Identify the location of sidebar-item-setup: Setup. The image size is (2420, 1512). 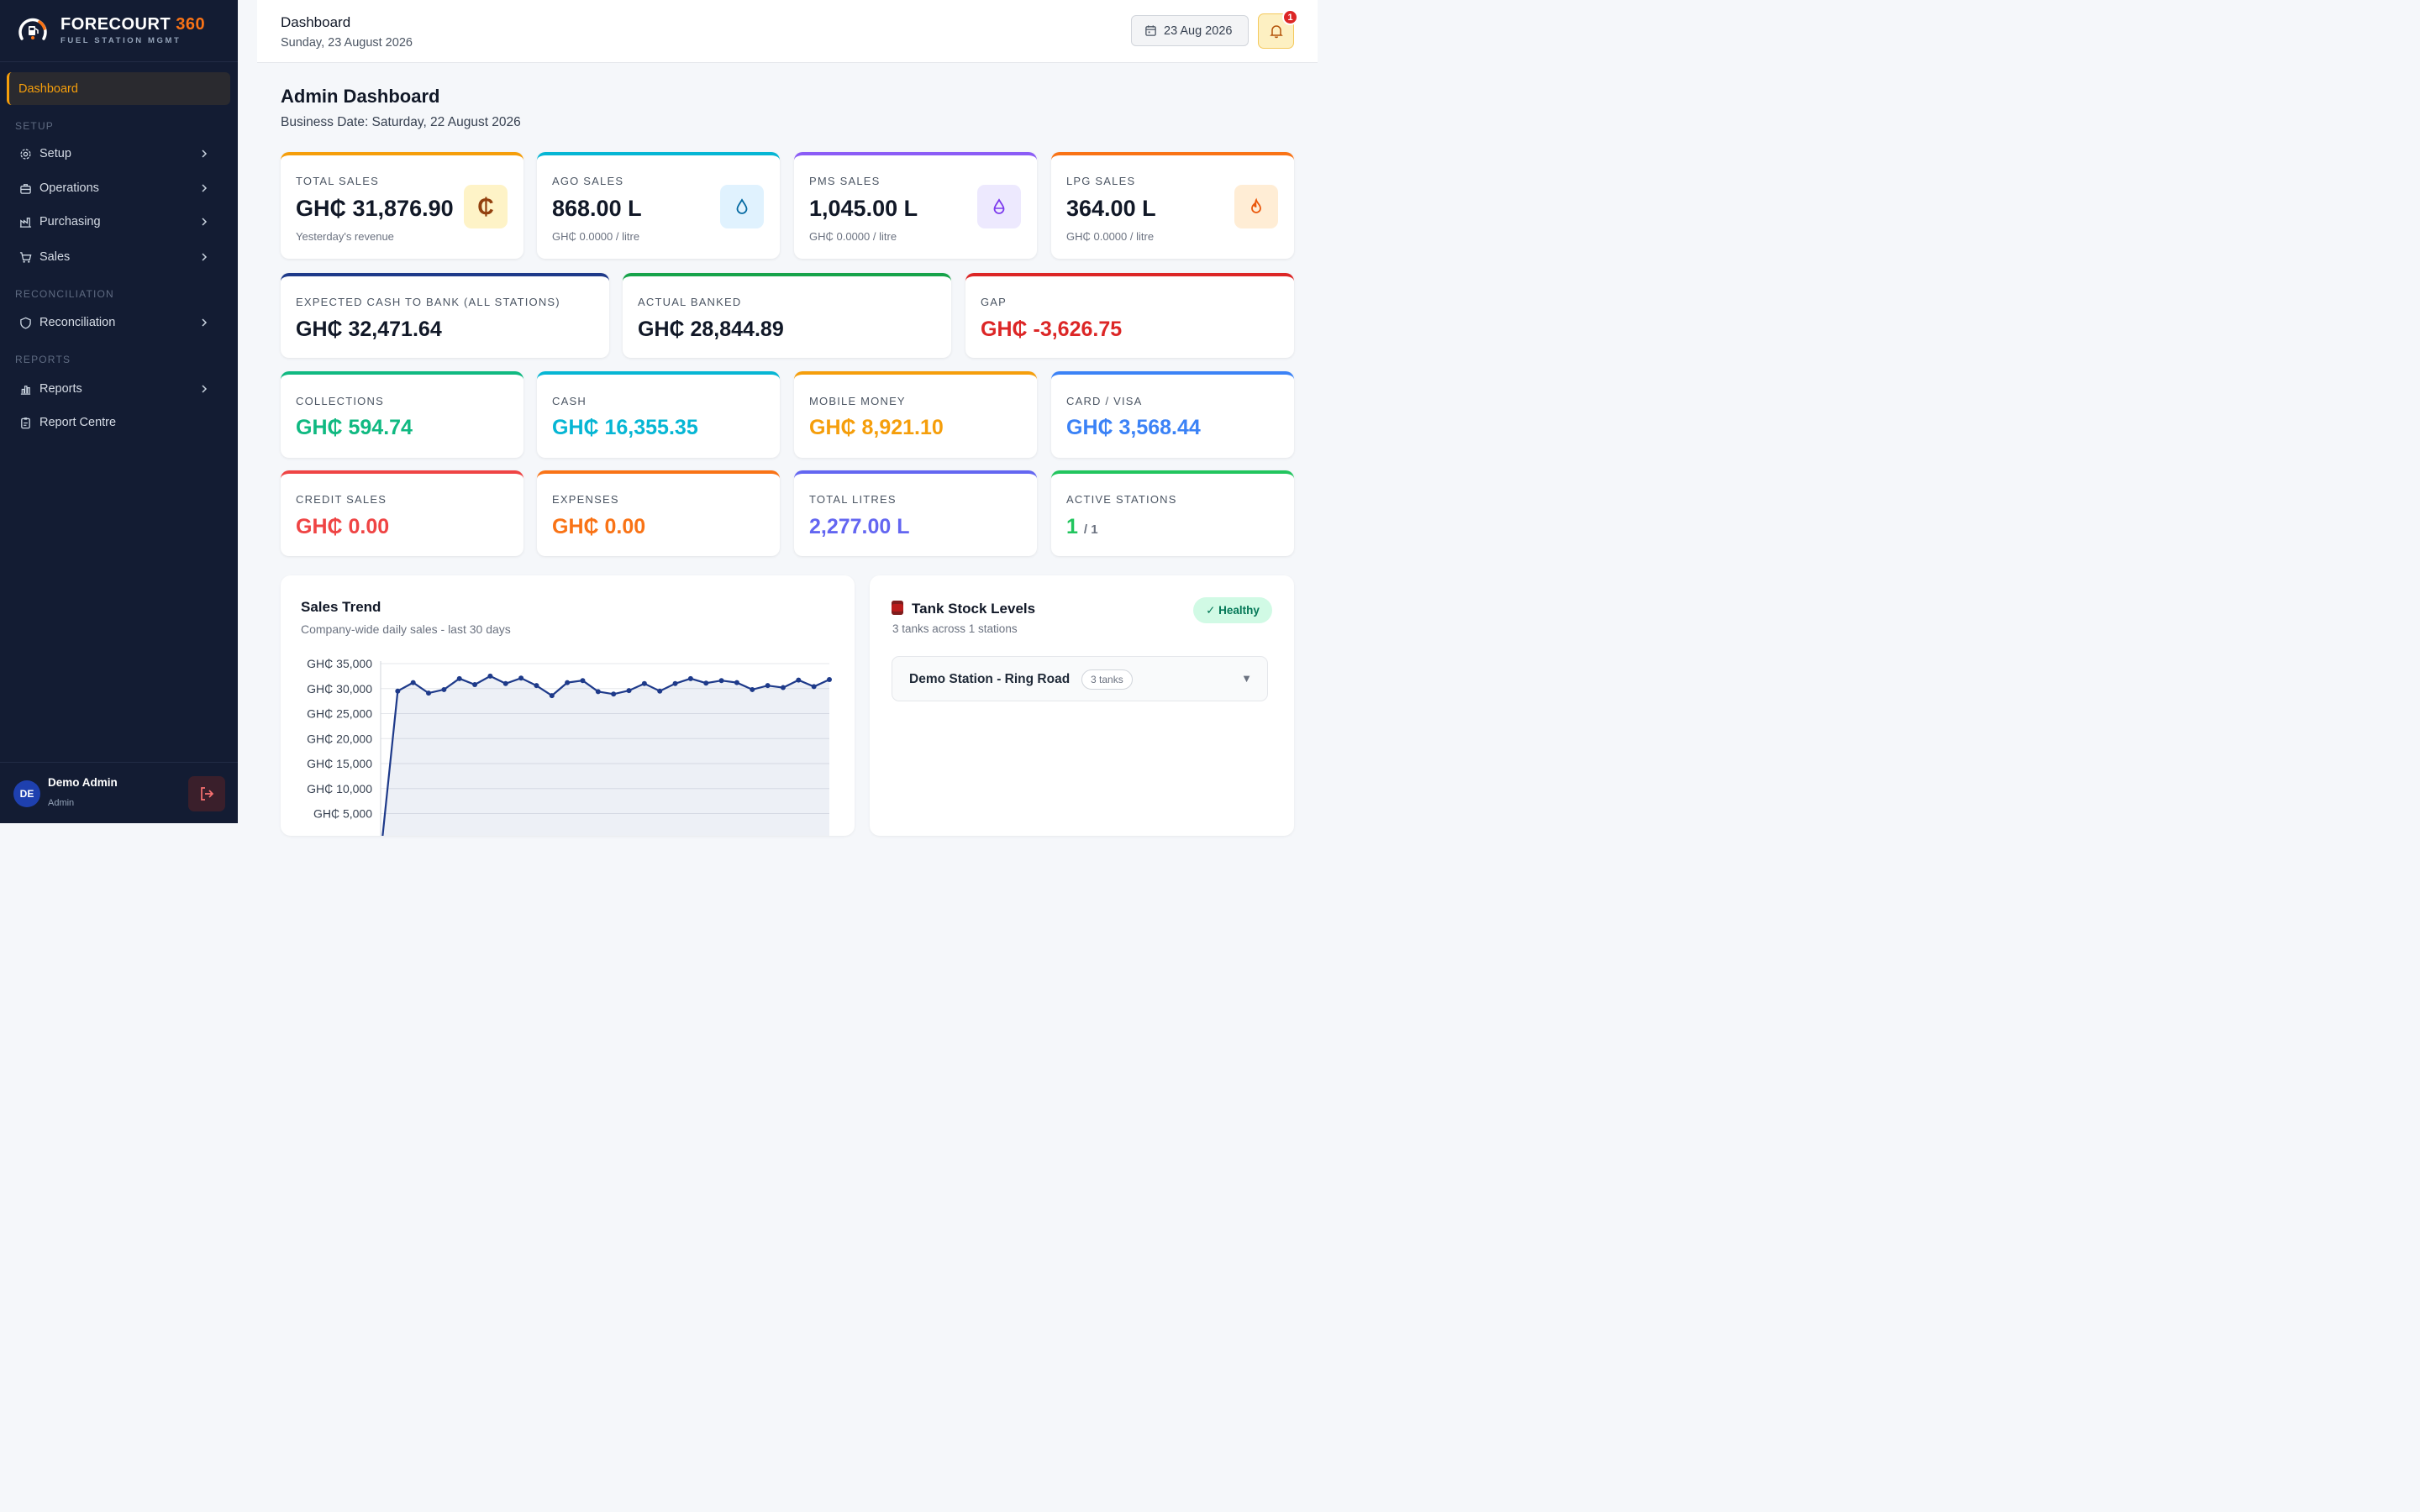
(116, 153).